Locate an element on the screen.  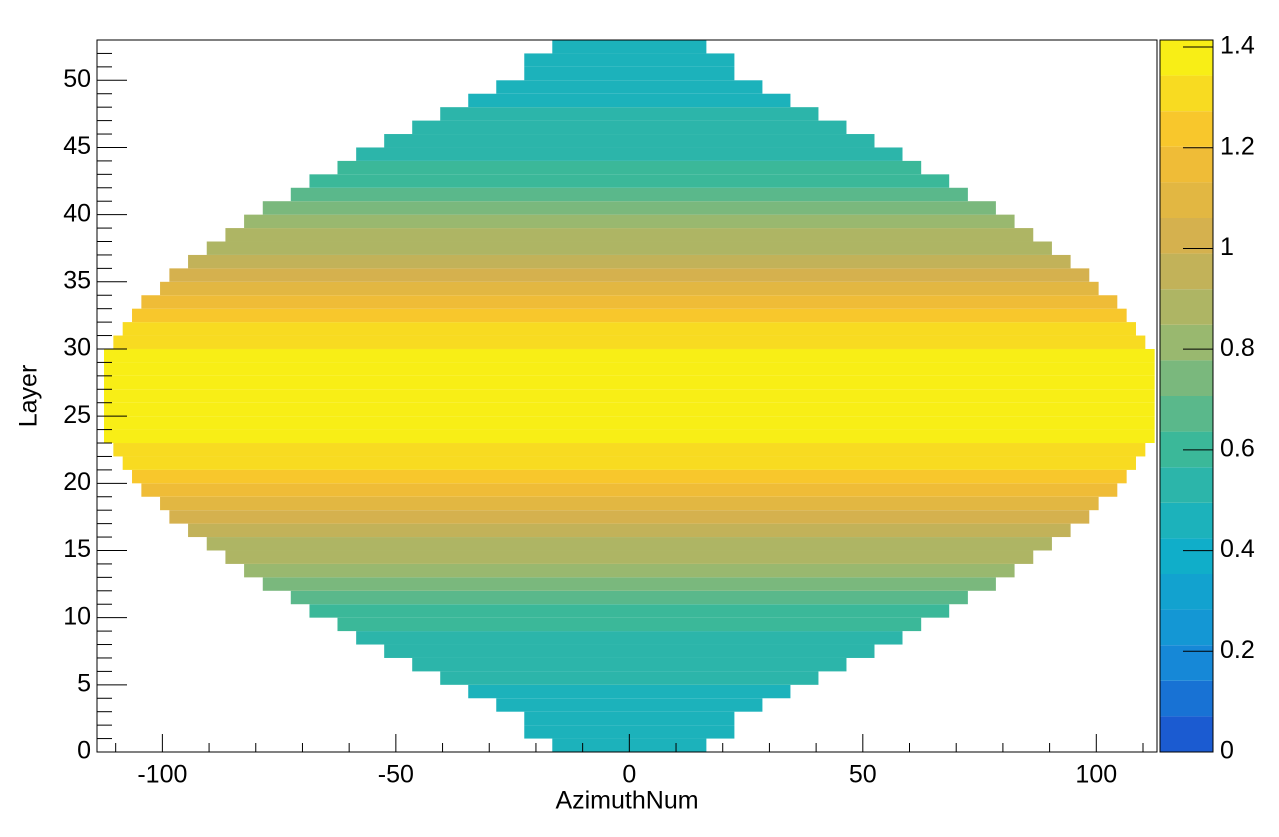
y-tick-label: 50 is located at coordinates (77, 79).